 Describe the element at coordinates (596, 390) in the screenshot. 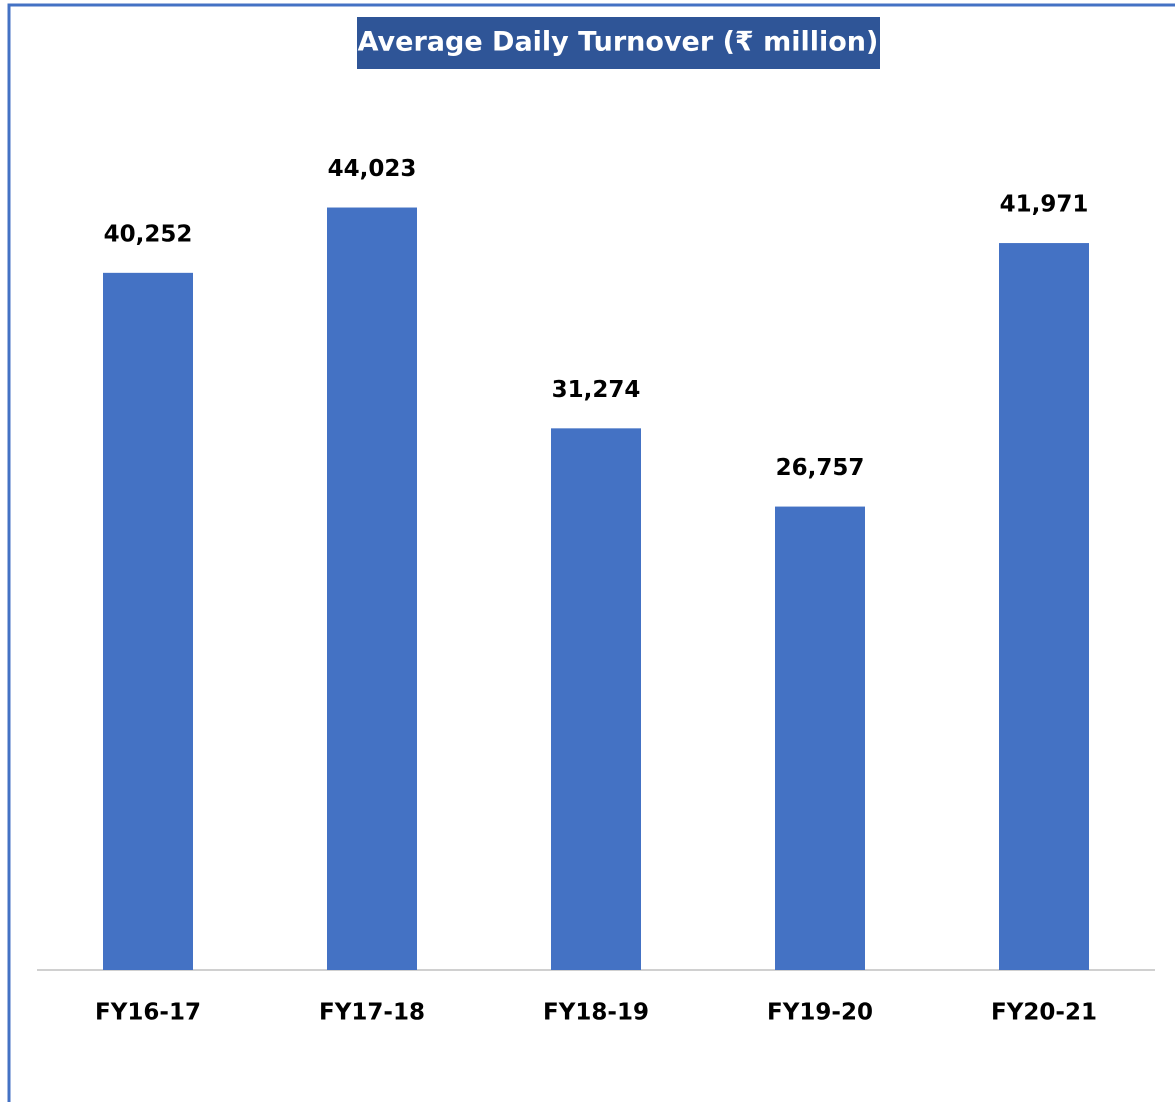

I see `data-label: 31,274` at that location.